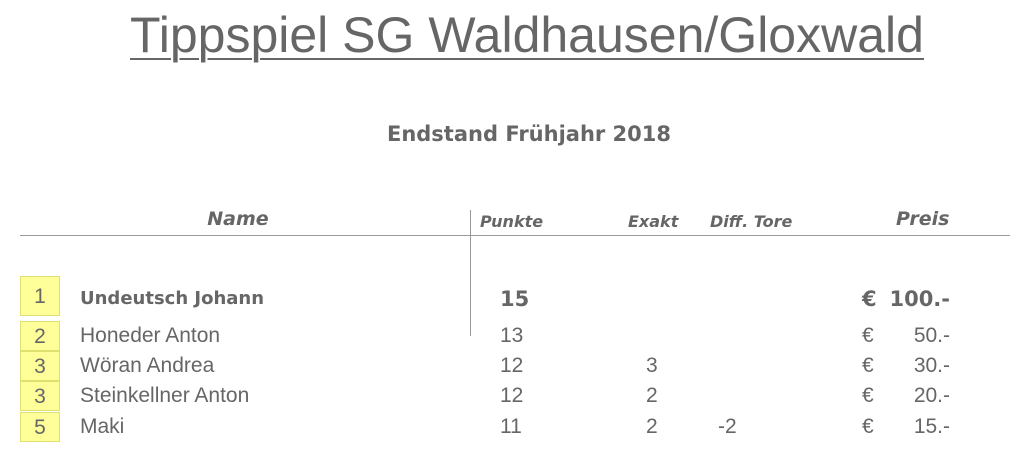 This screenshot has height=454, width=1024. I want to click on column-rule, so click(470, 273).